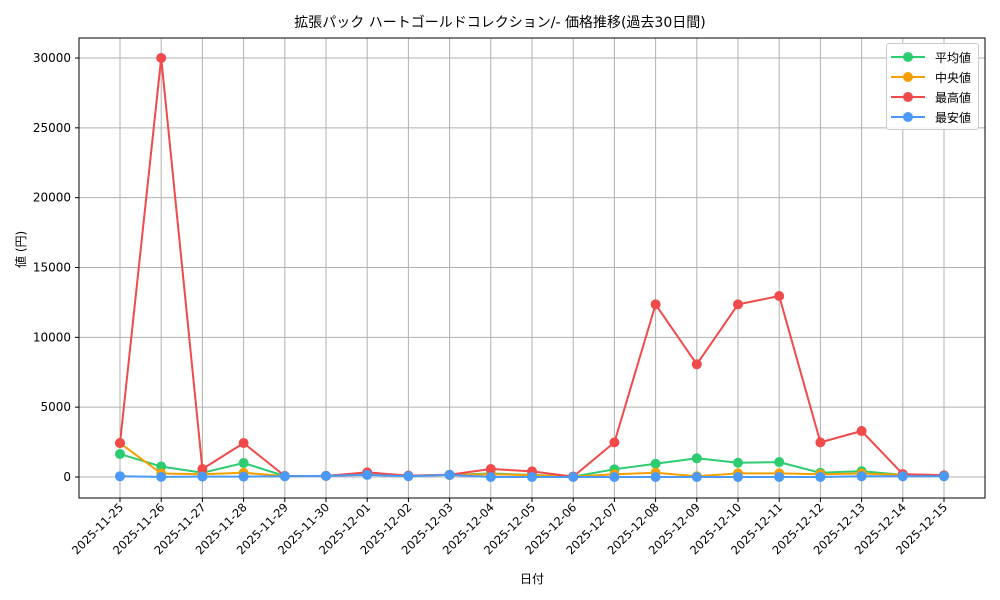 The height and width of the screenshot is (600, 1000). Describe the element at coordinates (953, 77) in the screenshot. I see `legend-label: 中央値` at that location.